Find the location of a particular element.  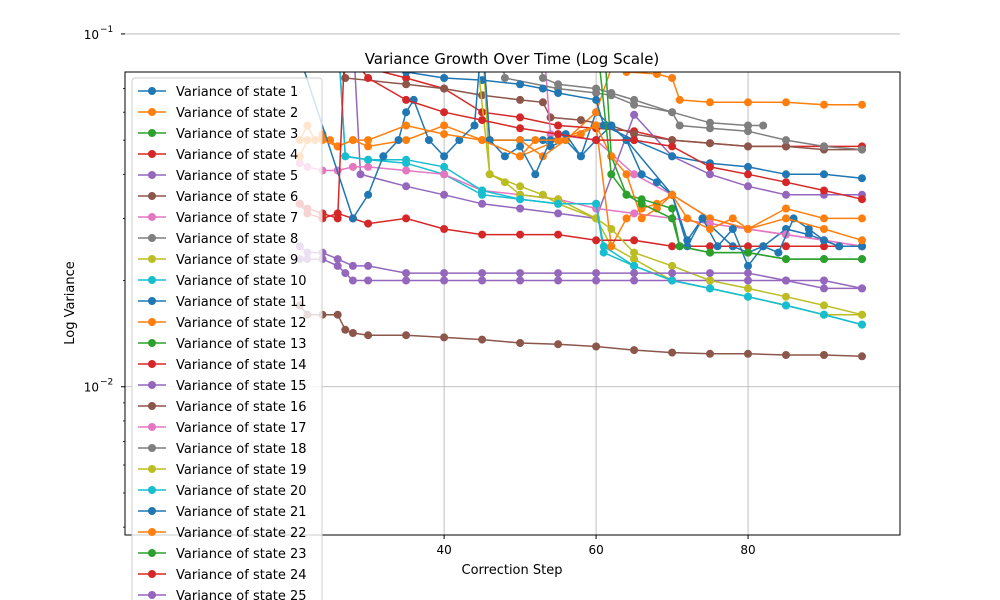

legend-label: Variance of state 7 is located at coordinates (237, 218).